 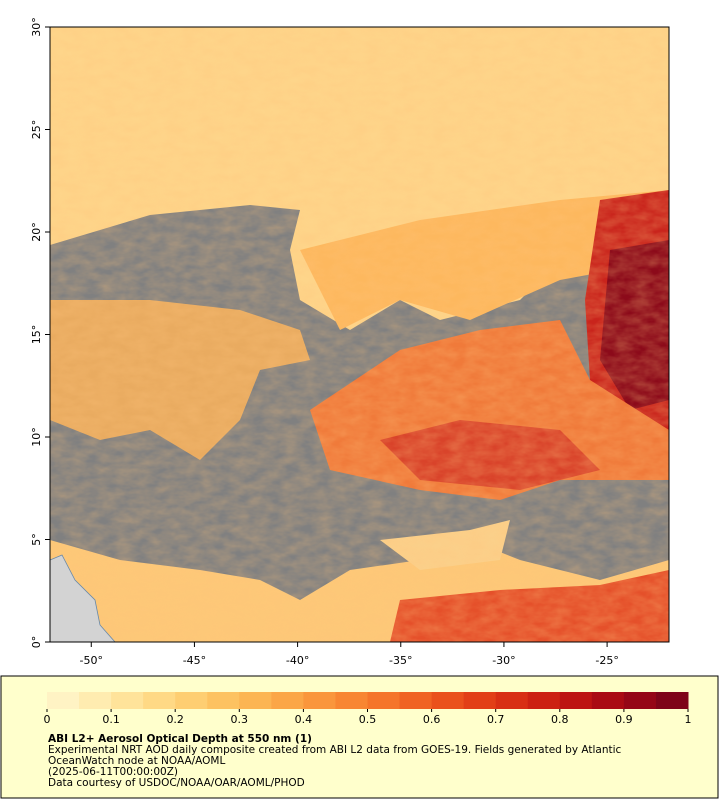 What do you see at coordinates (688, 719) in the screenshot?
I see `colorbar-tick-label: 1` at bounding box center [688, 719].